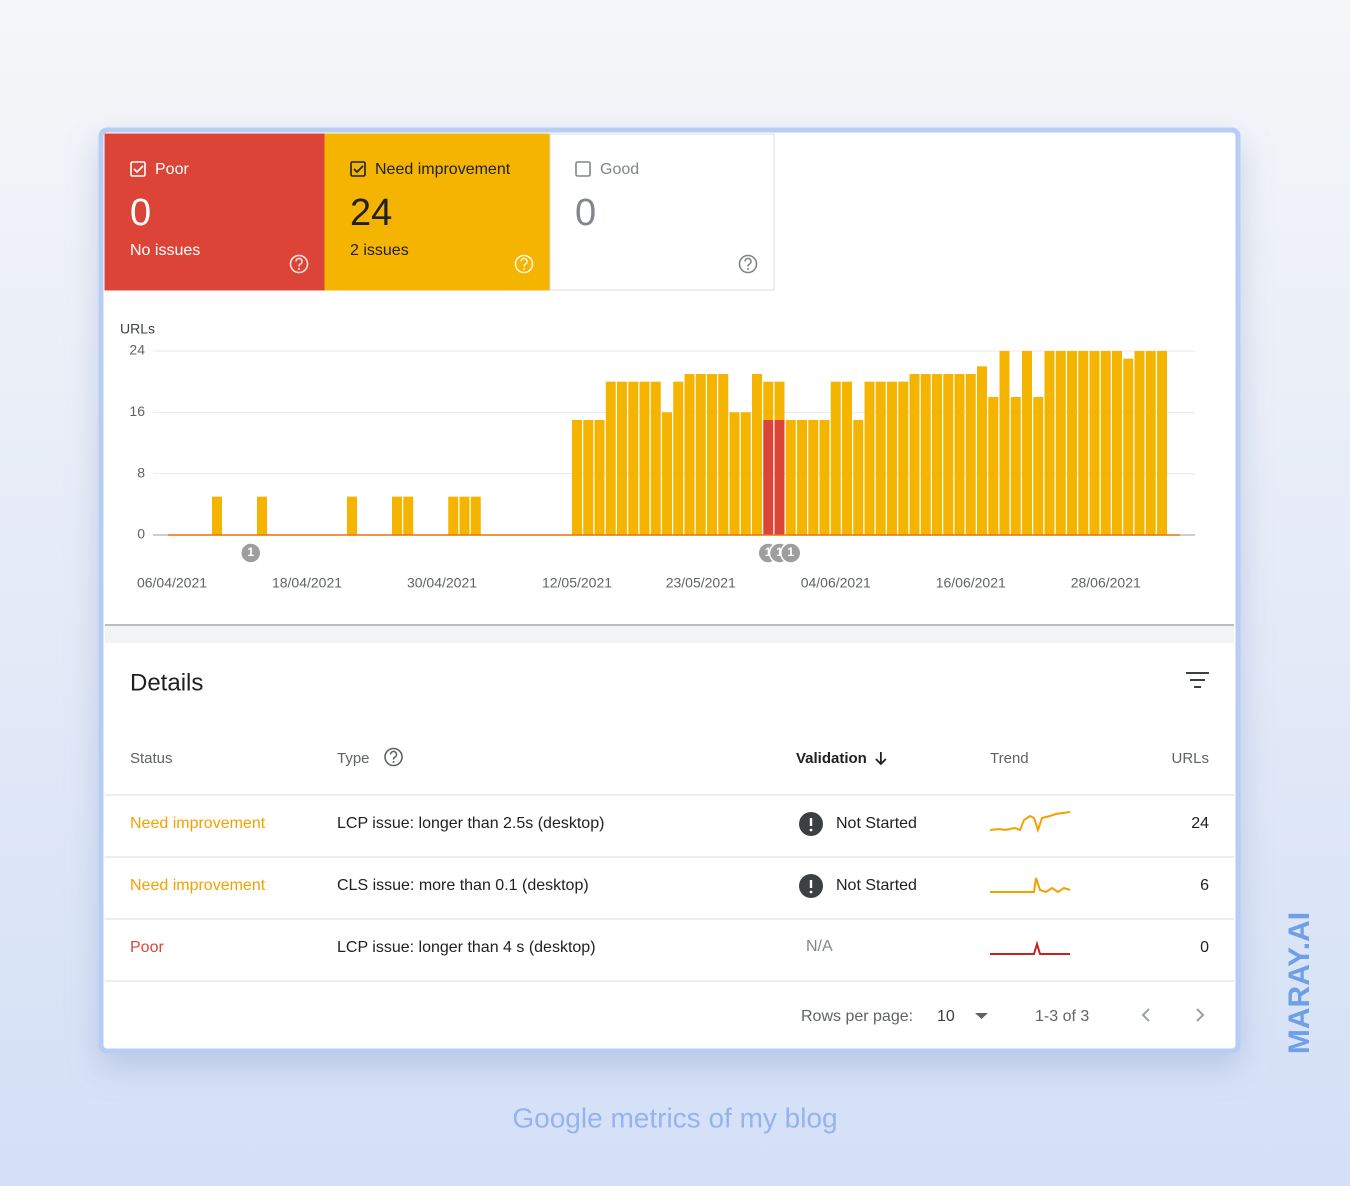 Image resolution: width=1350 pixels, height=1186 pixels. Describe the element at coordinates (151, 758) in the screenshot. I see `column-header: Status` at that location.